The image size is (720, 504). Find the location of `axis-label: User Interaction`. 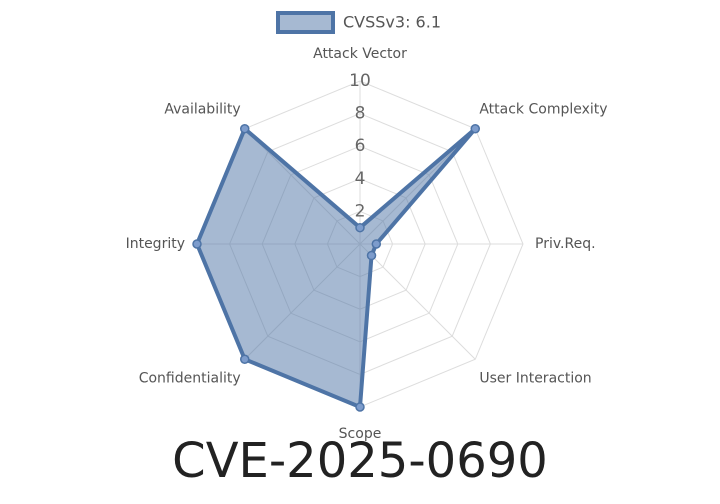

axis-label: User Interaction is located at coordinates (535, 378).